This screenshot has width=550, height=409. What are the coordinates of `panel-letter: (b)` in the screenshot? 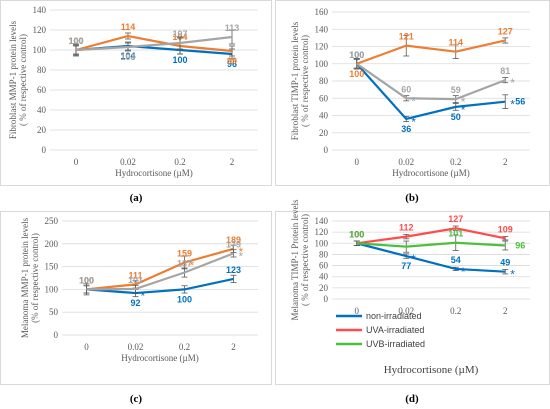 It's located at (412, 198).